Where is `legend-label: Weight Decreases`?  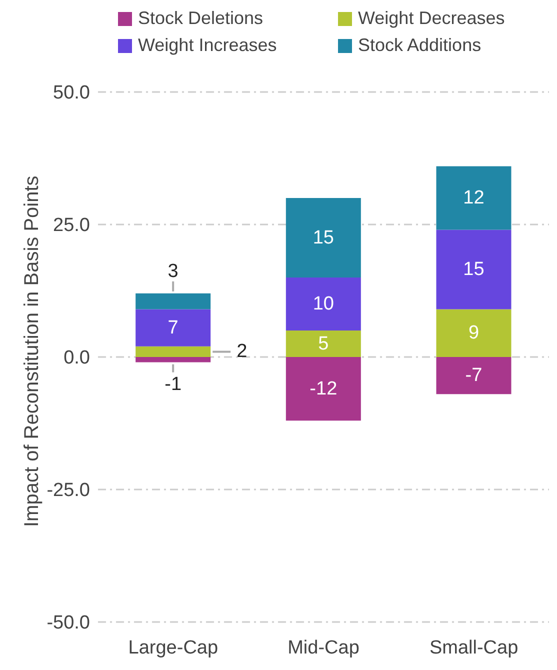
legend-label: Weight Decreases is located at coordinates (431, 18).